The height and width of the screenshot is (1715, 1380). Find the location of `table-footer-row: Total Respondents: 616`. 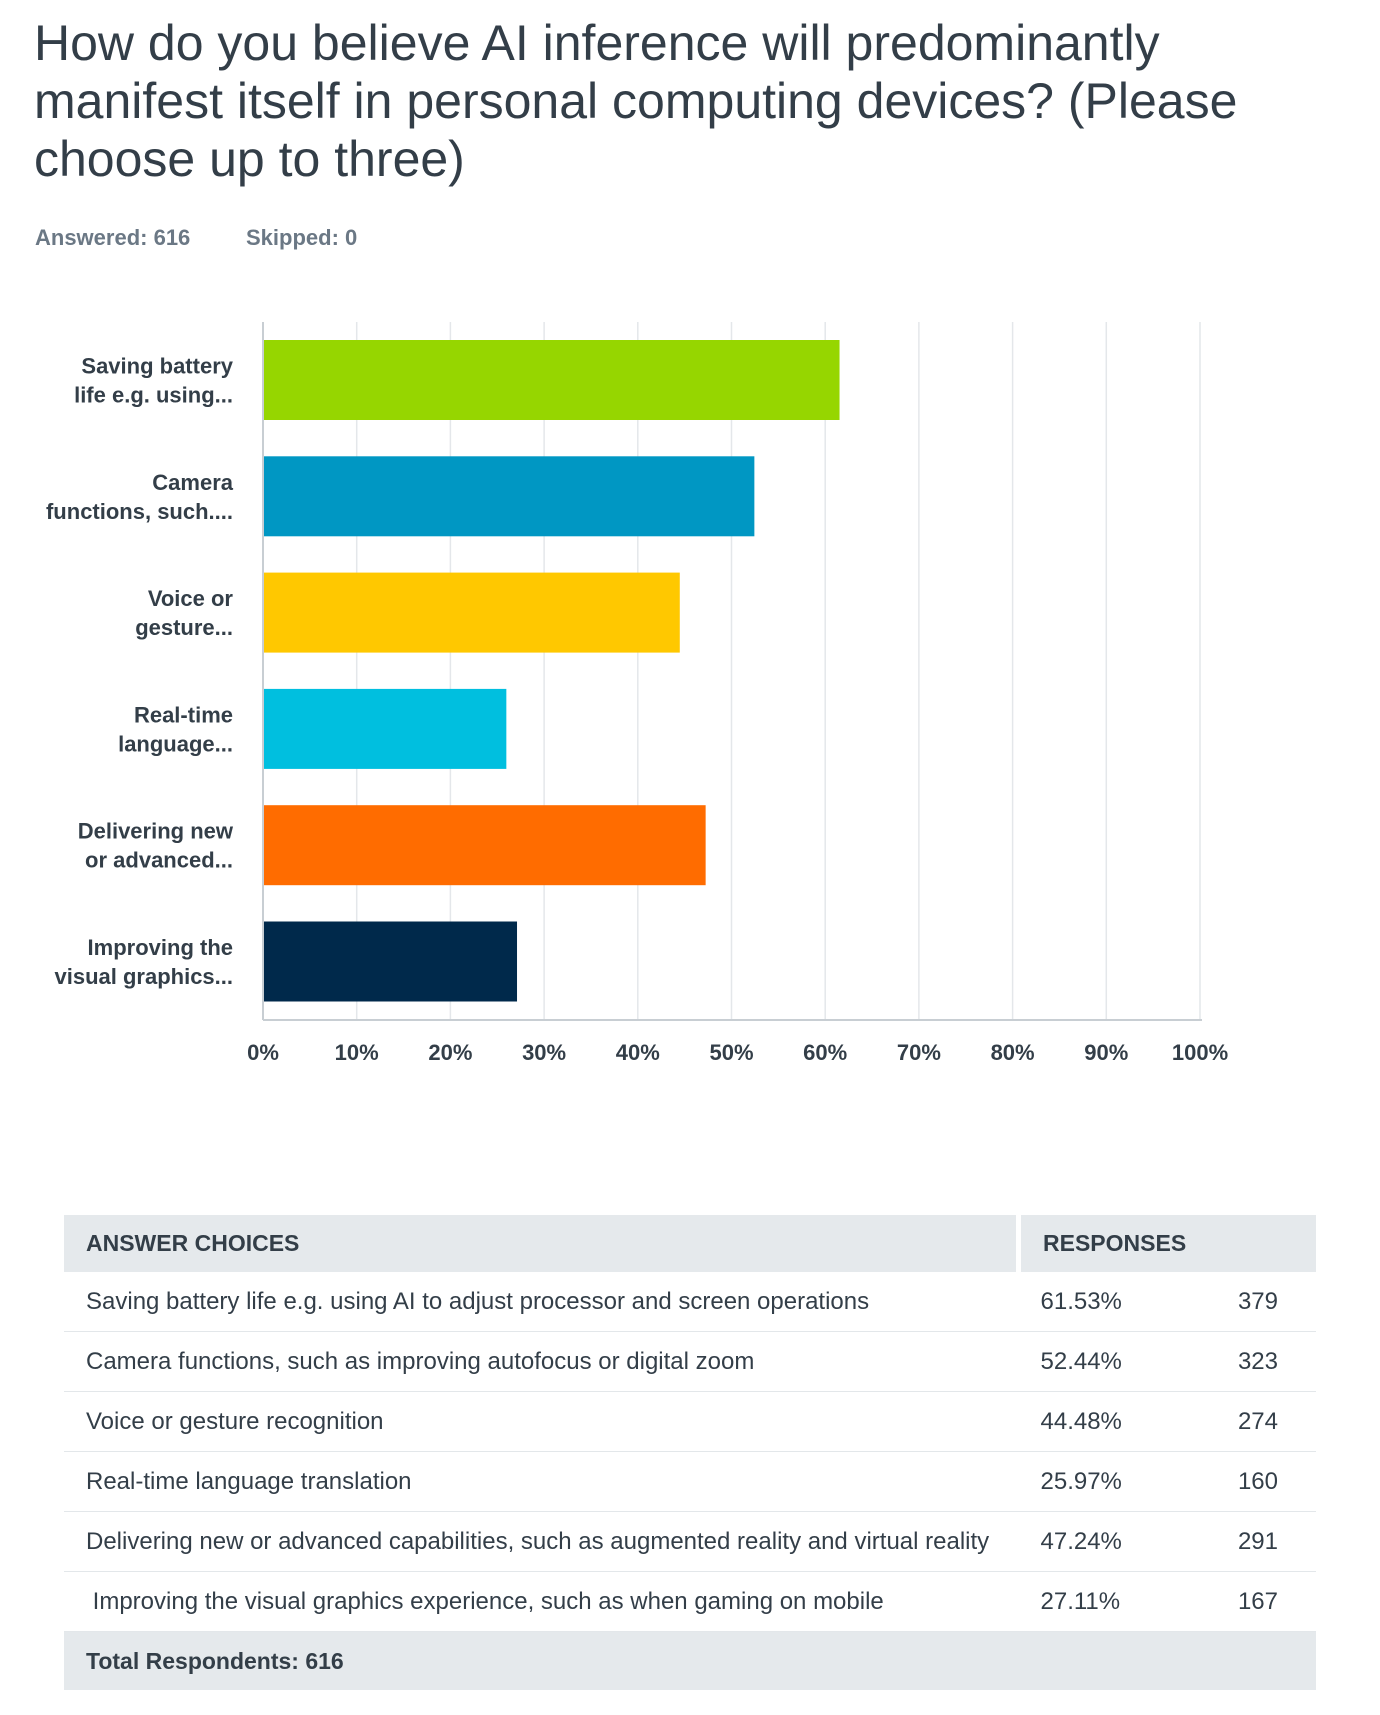

table-footer-row: Total Respondents: 616 is located at coordinates (690, 1660).